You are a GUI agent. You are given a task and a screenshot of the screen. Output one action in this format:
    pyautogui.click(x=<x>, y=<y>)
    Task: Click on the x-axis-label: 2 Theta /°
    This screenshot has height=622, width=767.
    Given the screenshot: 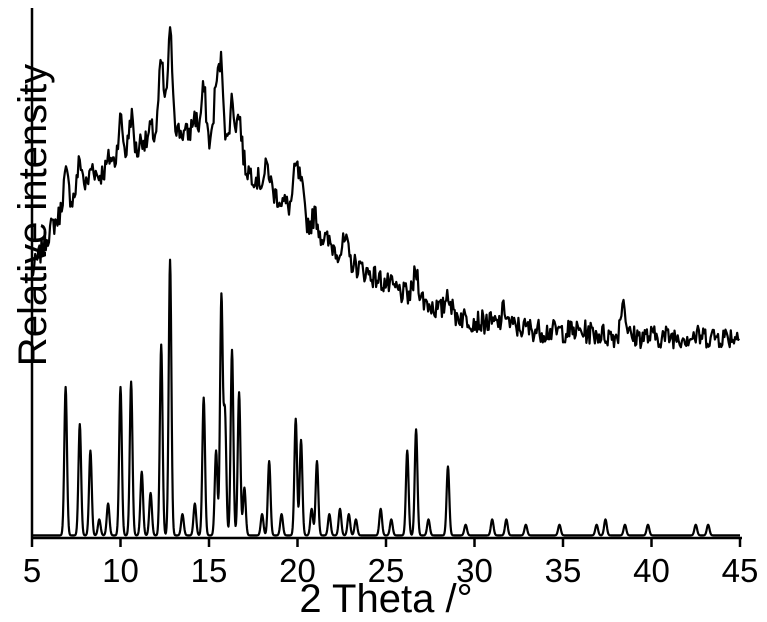 What is the action you would take?
    pyautogui.click(x=385, y=599)
    